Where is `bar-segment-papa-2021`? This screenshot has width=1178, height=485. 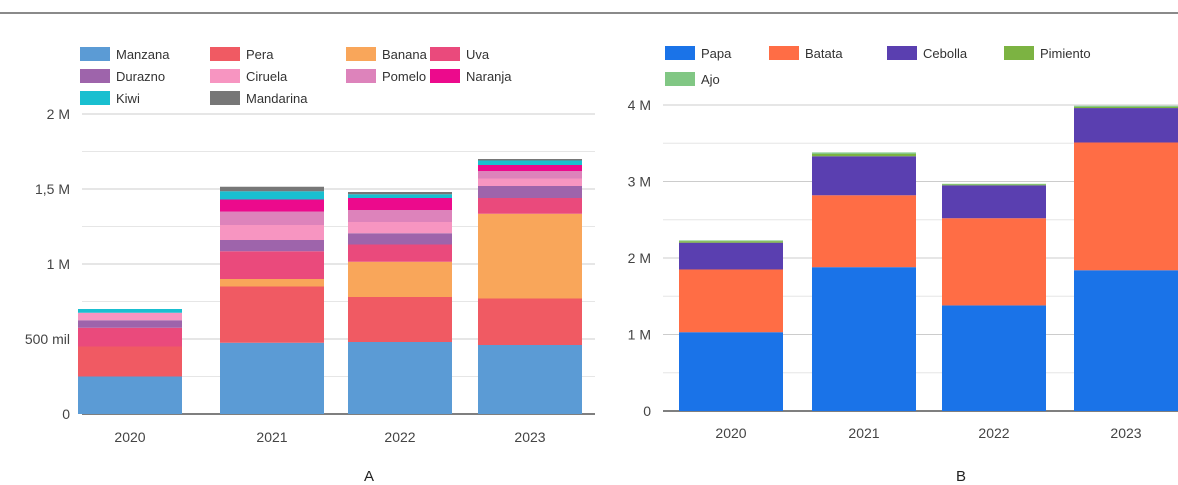
bar-segment-papa-2021 is located at coordinates (864, 339).